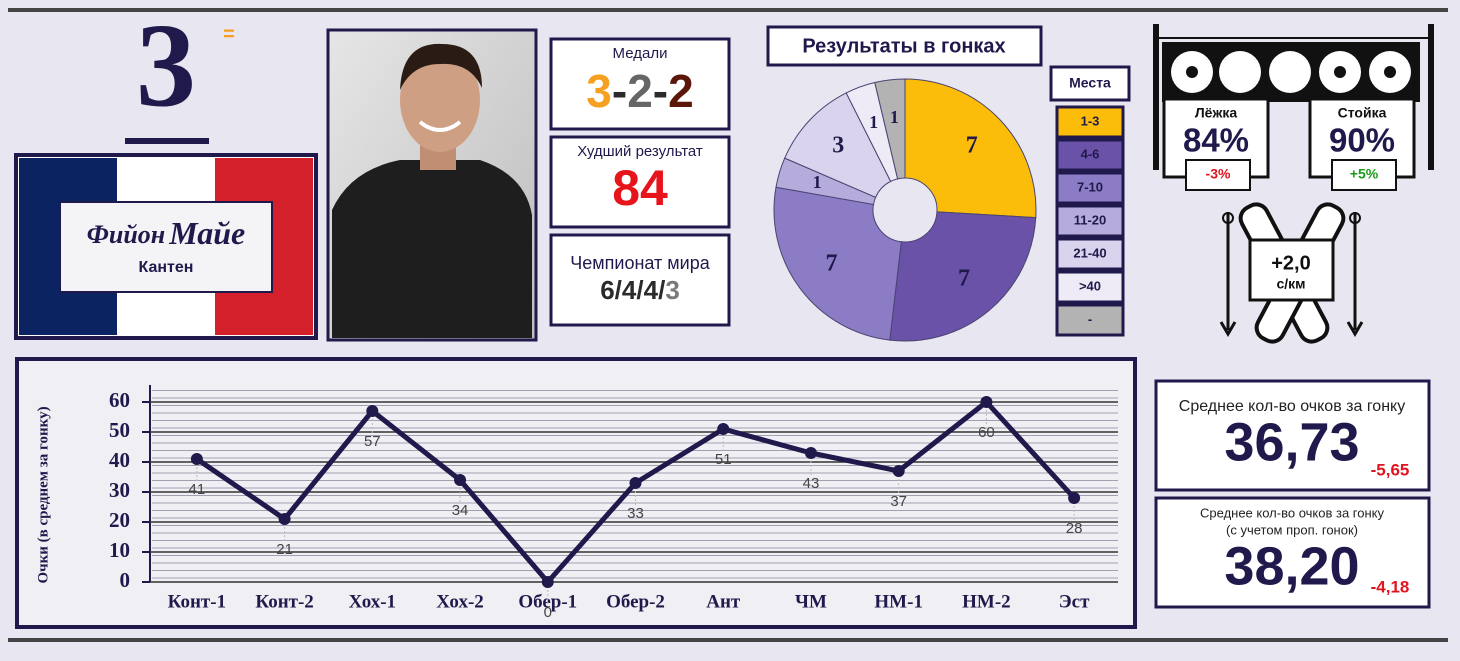 The image size is (1460, 661). What do you see at coordinates (640, 263) in the screenshot?
I see `wc-label: Чемпионат мира` at bounding box center [640, 263].